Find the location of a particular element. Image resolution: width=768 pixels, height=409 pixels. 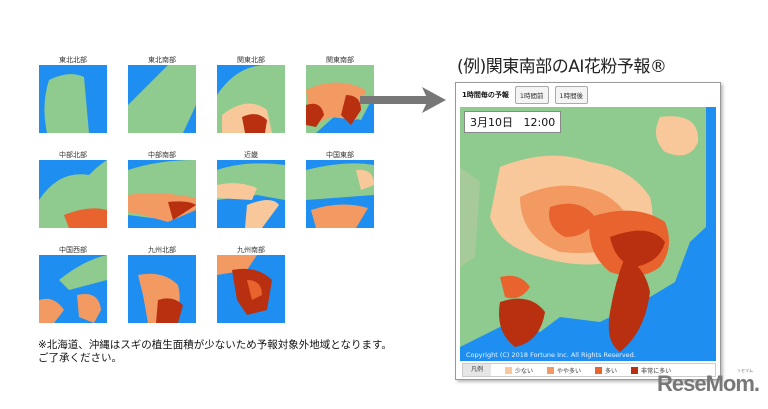

region-label: 中部北部 is located at coordinates (73, 155).